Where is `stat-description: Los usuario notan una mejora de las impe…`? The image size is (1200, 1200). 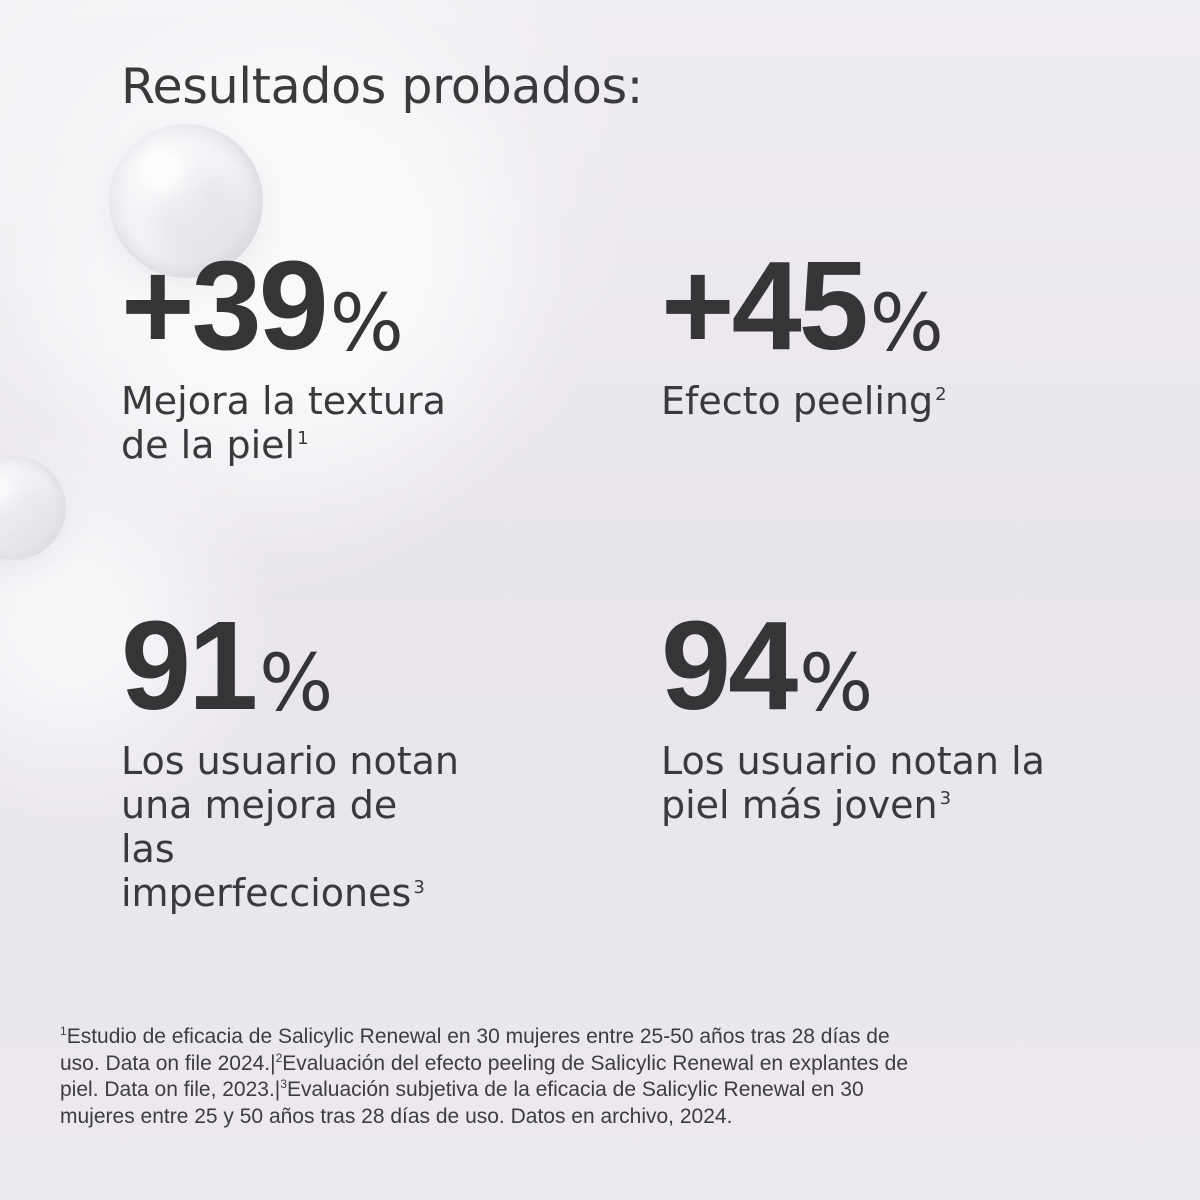
stat-description: Los usuario notan una mejora de las impe… is located at coordinates (331, 827).